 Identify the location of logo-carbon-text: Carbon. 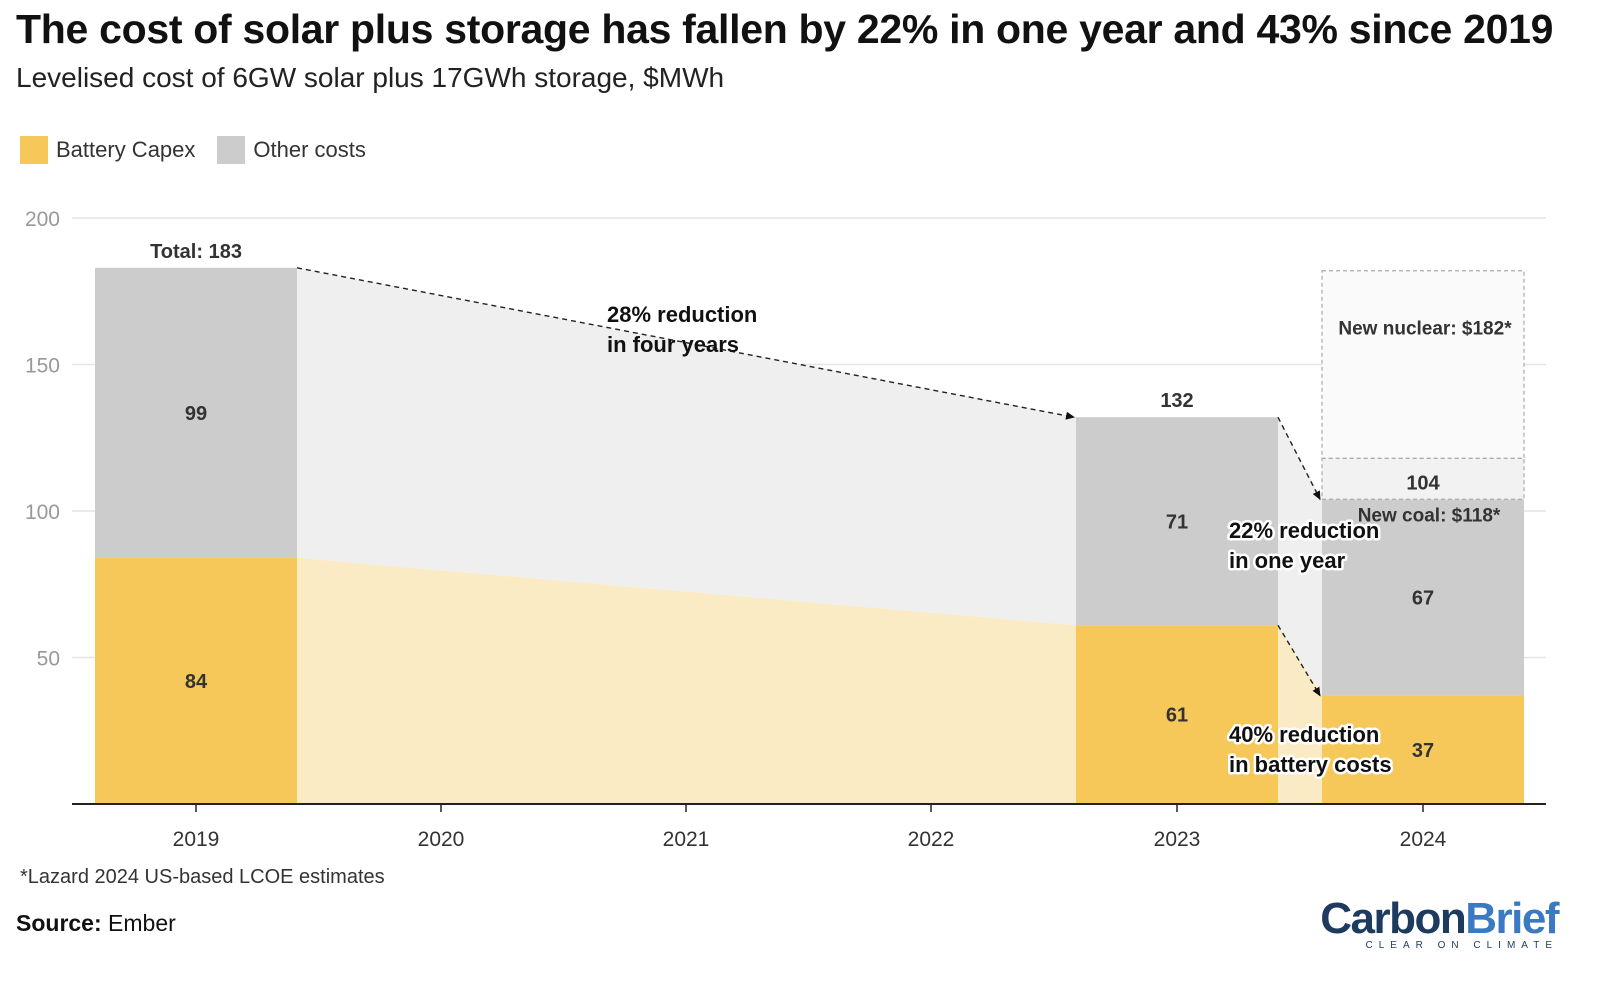
(1393, 918).